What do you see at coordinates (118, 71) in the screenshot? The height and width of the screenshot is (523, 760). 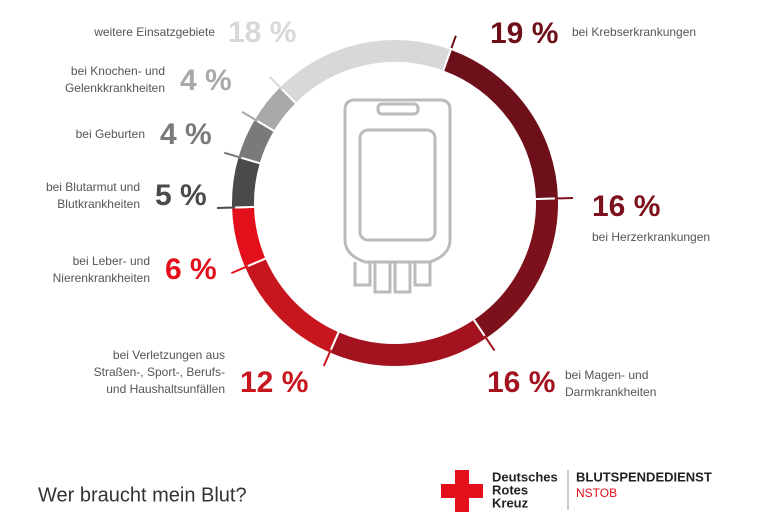 I see `slice-label: bei Knochen- und` at bounding box center [118, 71].